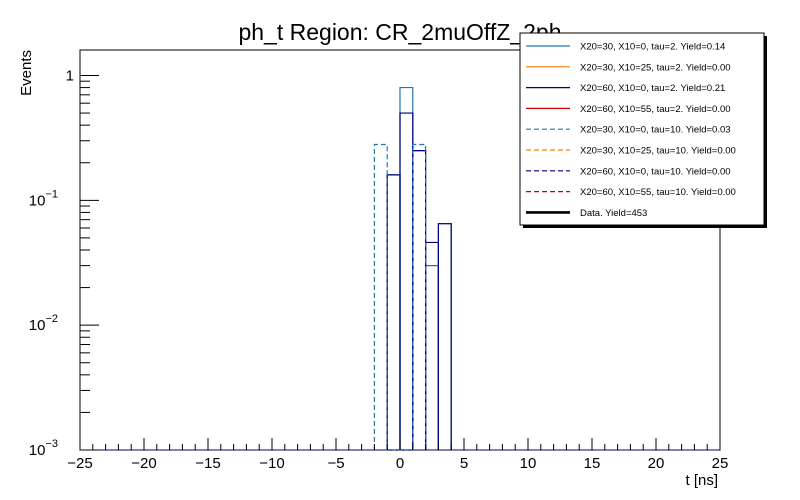  I want to click on legend-entry-label: X20=30, X10=25, tau=2. Yield=0.00, so click(655, 67).